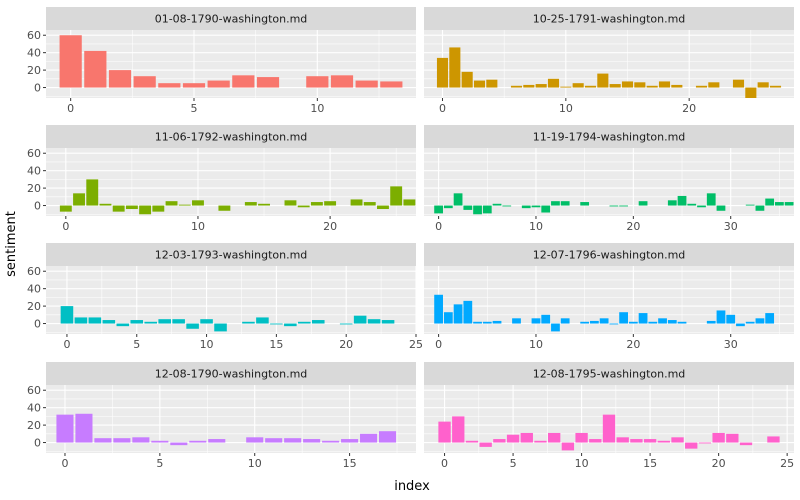 This screenshot has width=800, height=500. I want to click on facet-panel: 01-08-1790-washington.md 0 20 40 60 0 5 10, so click(221, 61).